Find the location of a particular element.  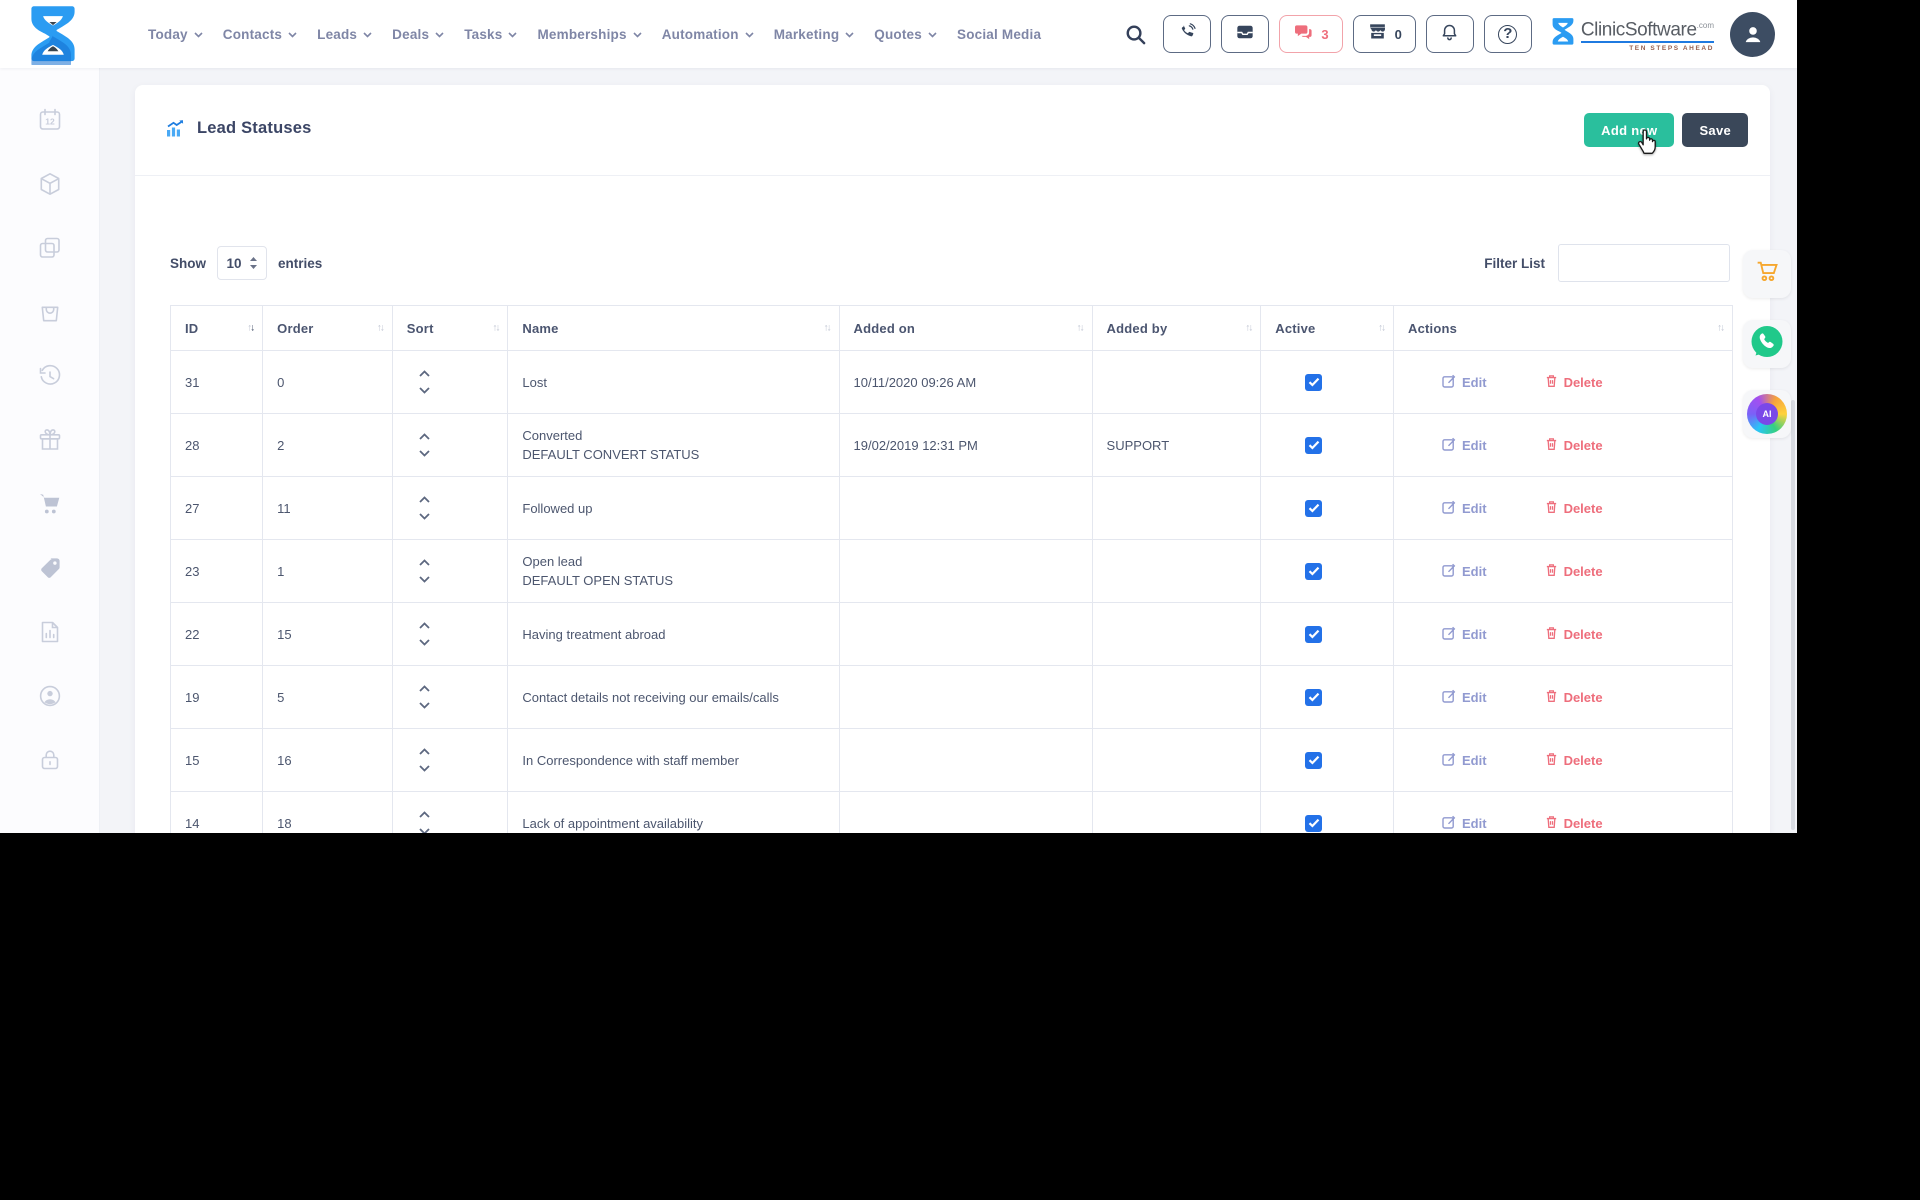

nav-item-deals: Deals is located at coordinates (418, 34).